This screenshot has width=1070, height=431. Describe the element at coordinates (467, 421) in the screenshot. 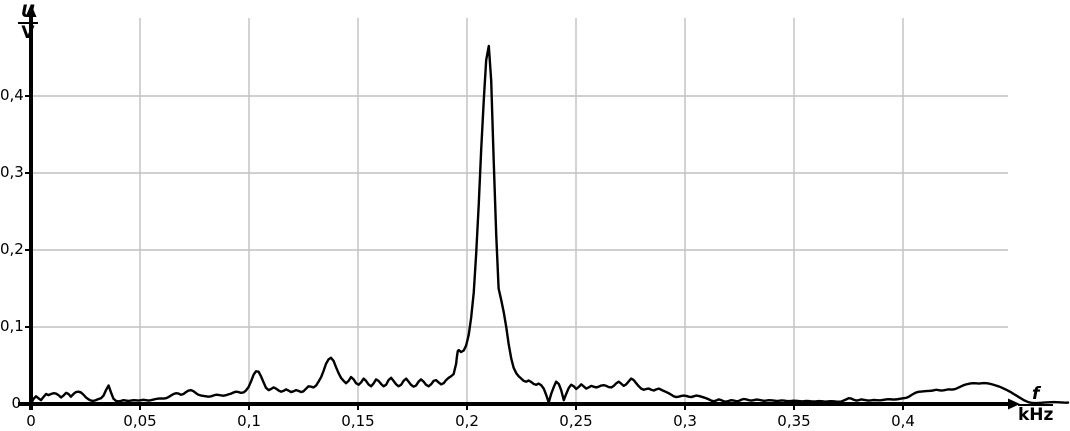

I see `x-tick-label: 0,2` at that location.